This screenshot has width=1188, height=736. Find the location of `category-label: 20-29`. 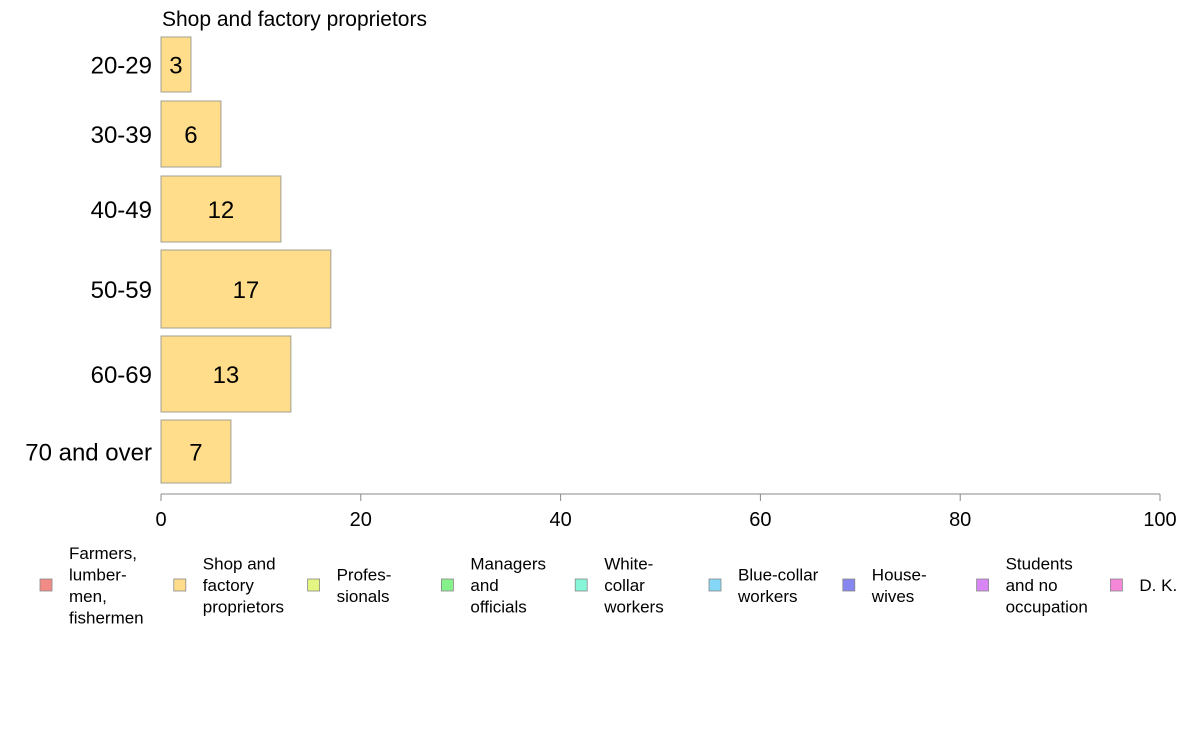

category-label: 20-29 is located at coordinates (121, 66).